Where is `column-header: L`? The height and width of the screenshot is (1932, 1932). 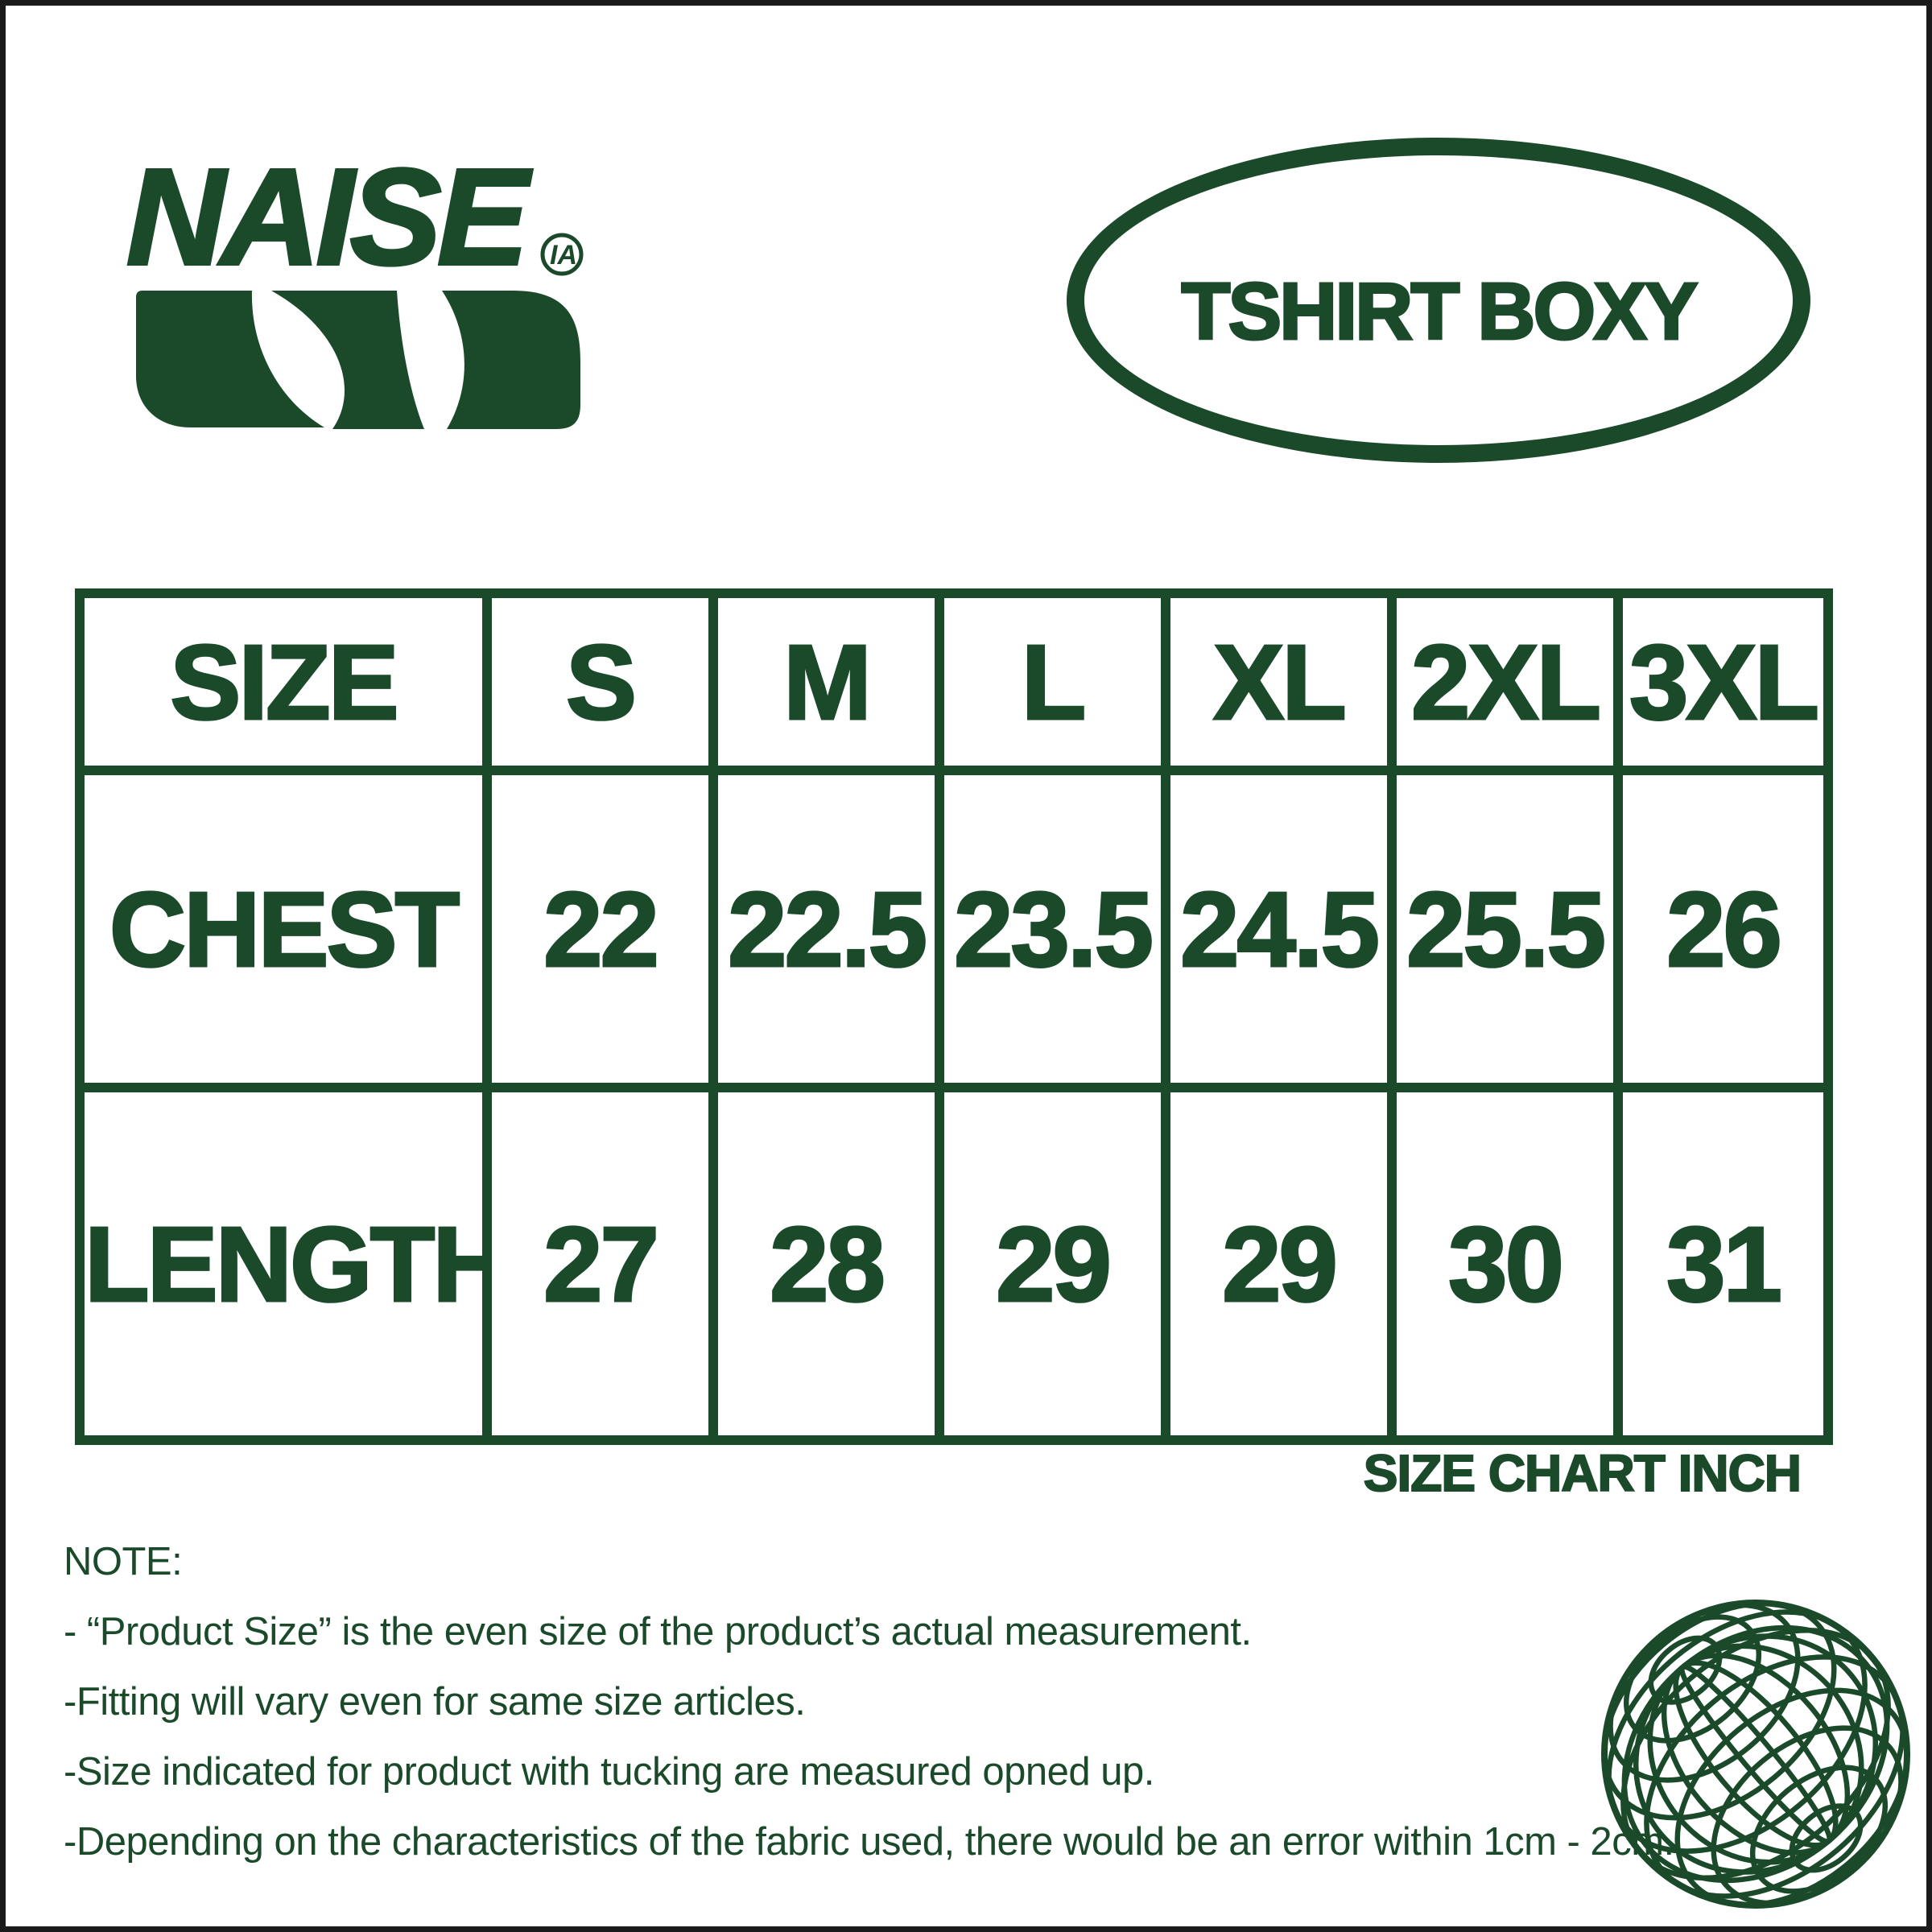 column-header: L is located at coordinates (1052, 681).